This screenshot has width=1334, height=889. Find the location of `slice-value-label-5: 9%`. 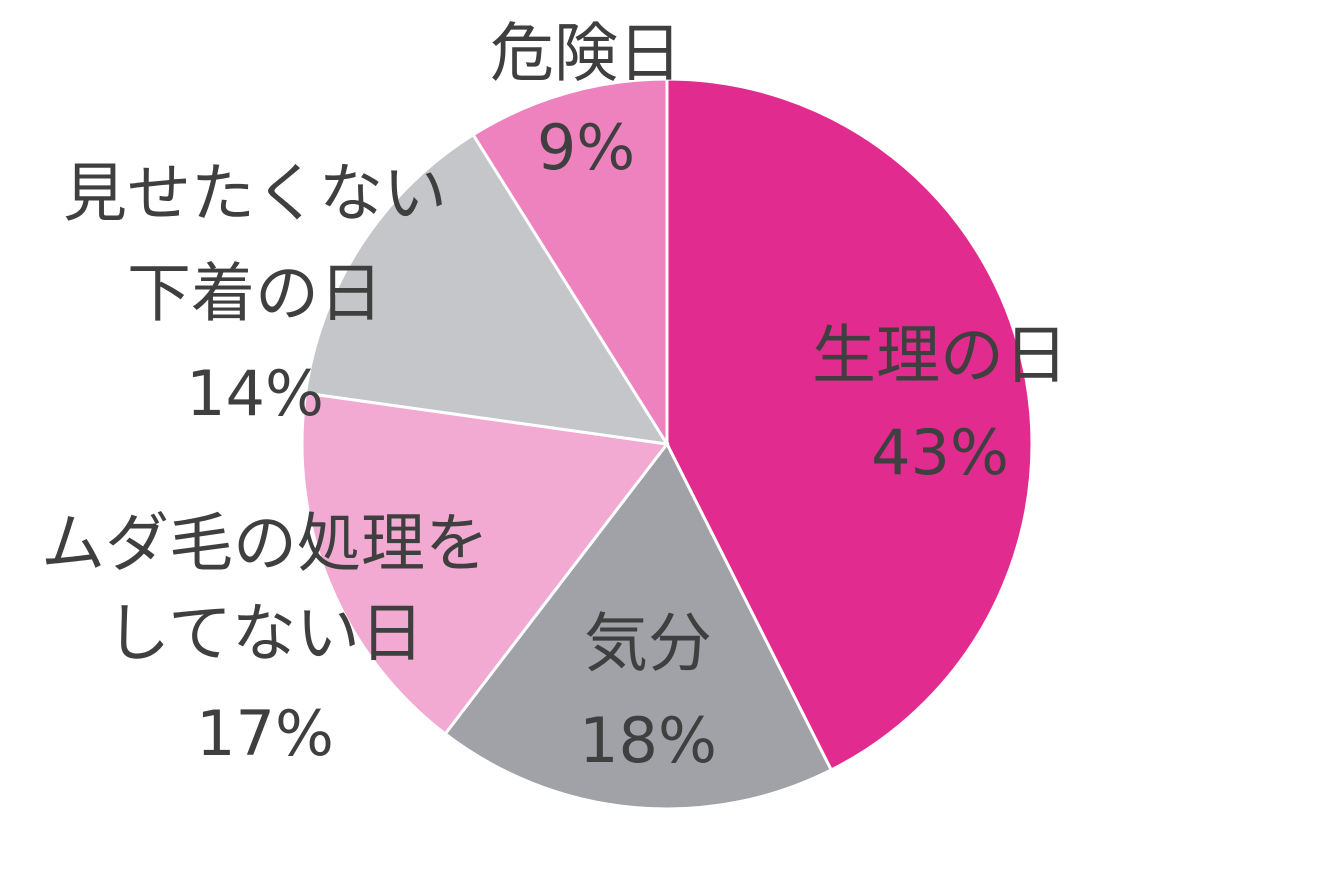

slice-value-label-5: 9% is located at coordinates (586, 147).